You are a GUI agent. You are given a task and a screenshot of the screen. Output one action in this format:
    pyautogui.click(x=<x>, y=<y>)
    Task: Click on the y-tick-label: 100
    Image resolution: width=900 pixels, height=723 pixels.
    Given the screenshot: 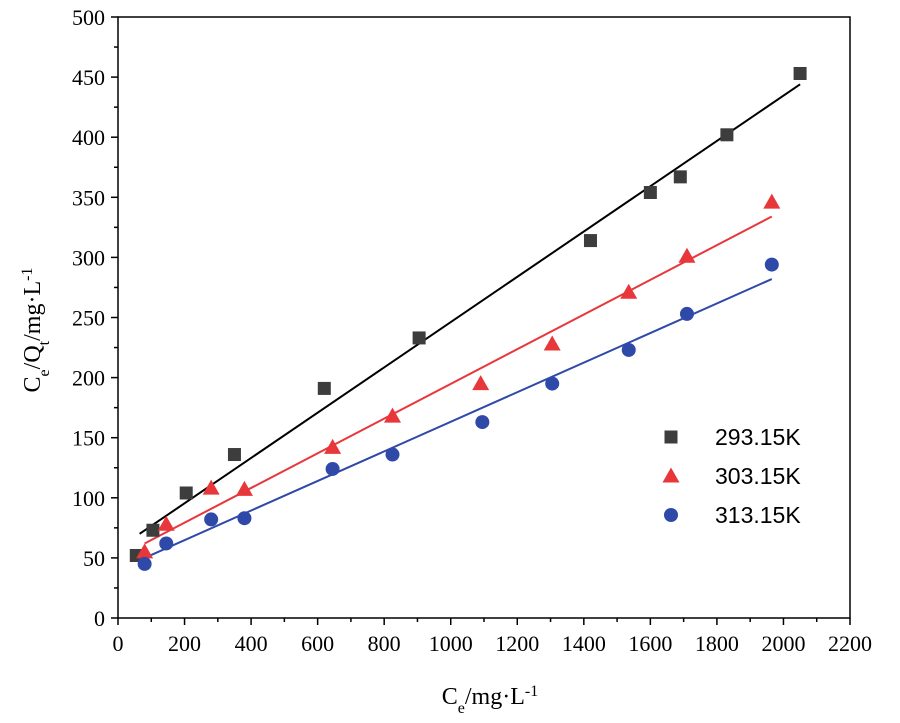 What is the action you would take?
    pyautogui.click(x=88, y=498)
    